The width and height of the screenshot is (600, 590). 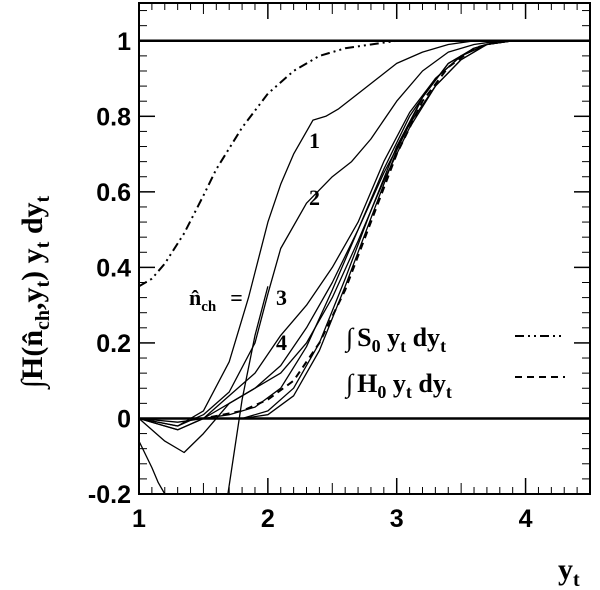 I want to click on y-tick-label: 0.8, so click(x=113, y=117).